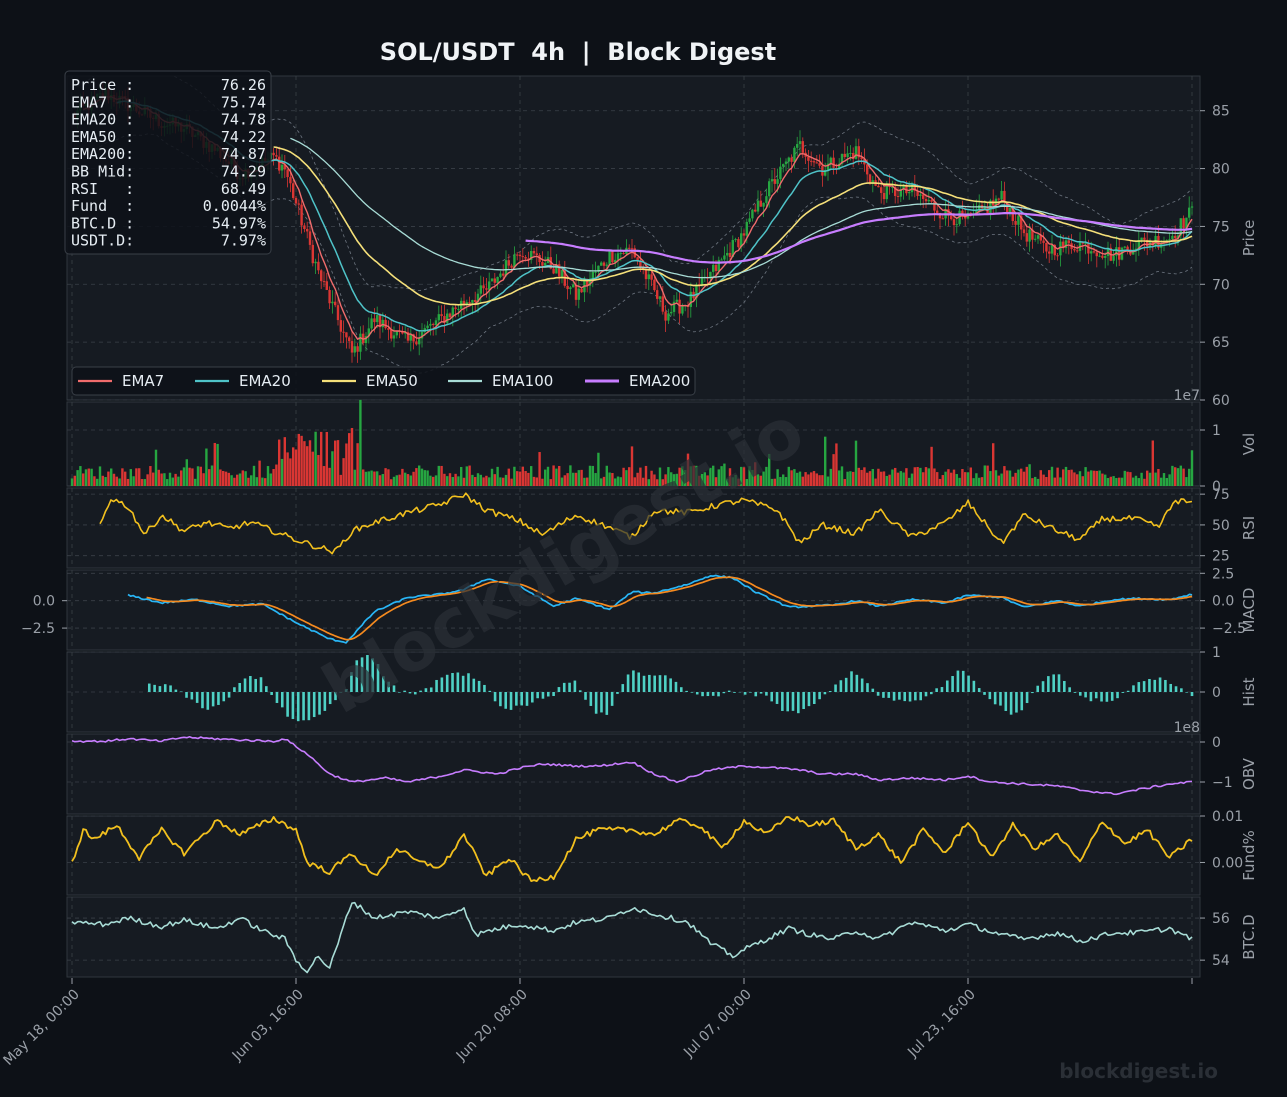 This screenshot has height=1097, width=1287. Describe the element at coordinates (741, 208) in the screenshot. I see `ema100-line` at that location.